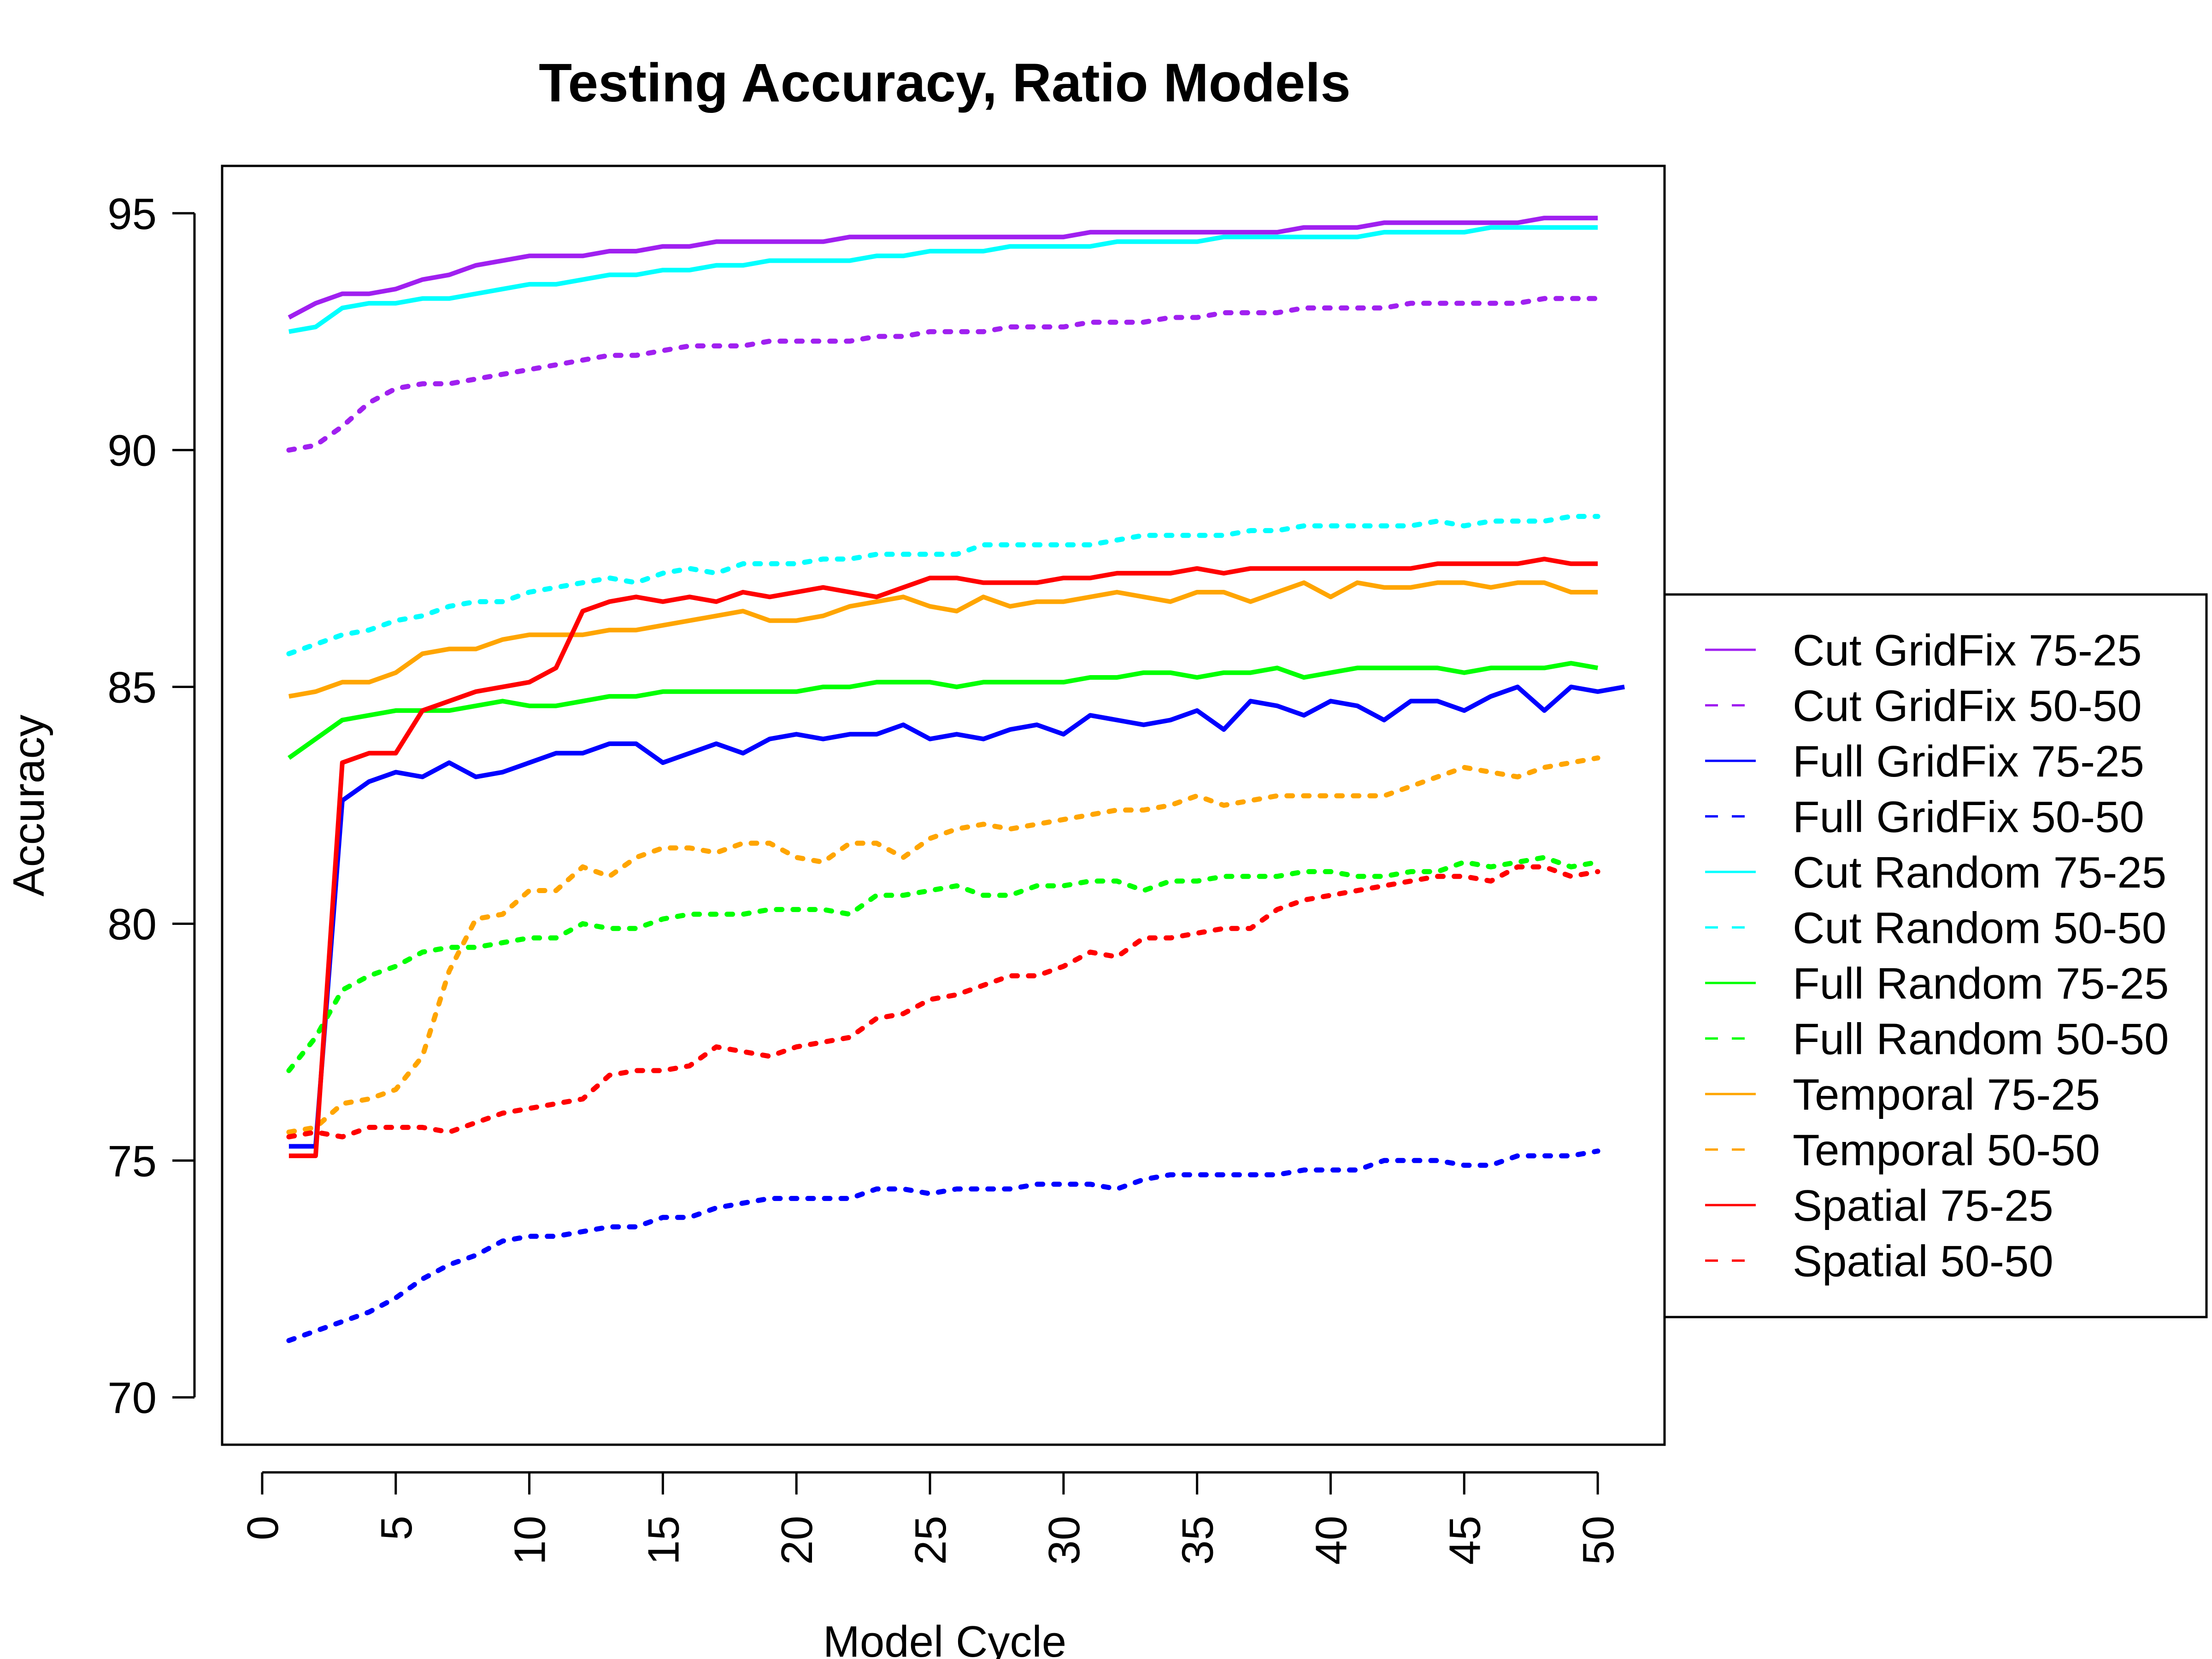 The height and width of the screenshot is (1659, 2212). What do you see at coordinates (1598, 1540) in the screenshot?
I see `x-tick-label: 50` at bounding box center [1598, 1540].